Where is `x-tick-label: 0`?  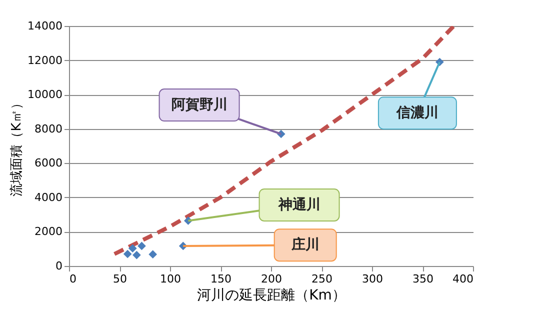
x-tick-label: 0 is located at coordinates (73, 279).